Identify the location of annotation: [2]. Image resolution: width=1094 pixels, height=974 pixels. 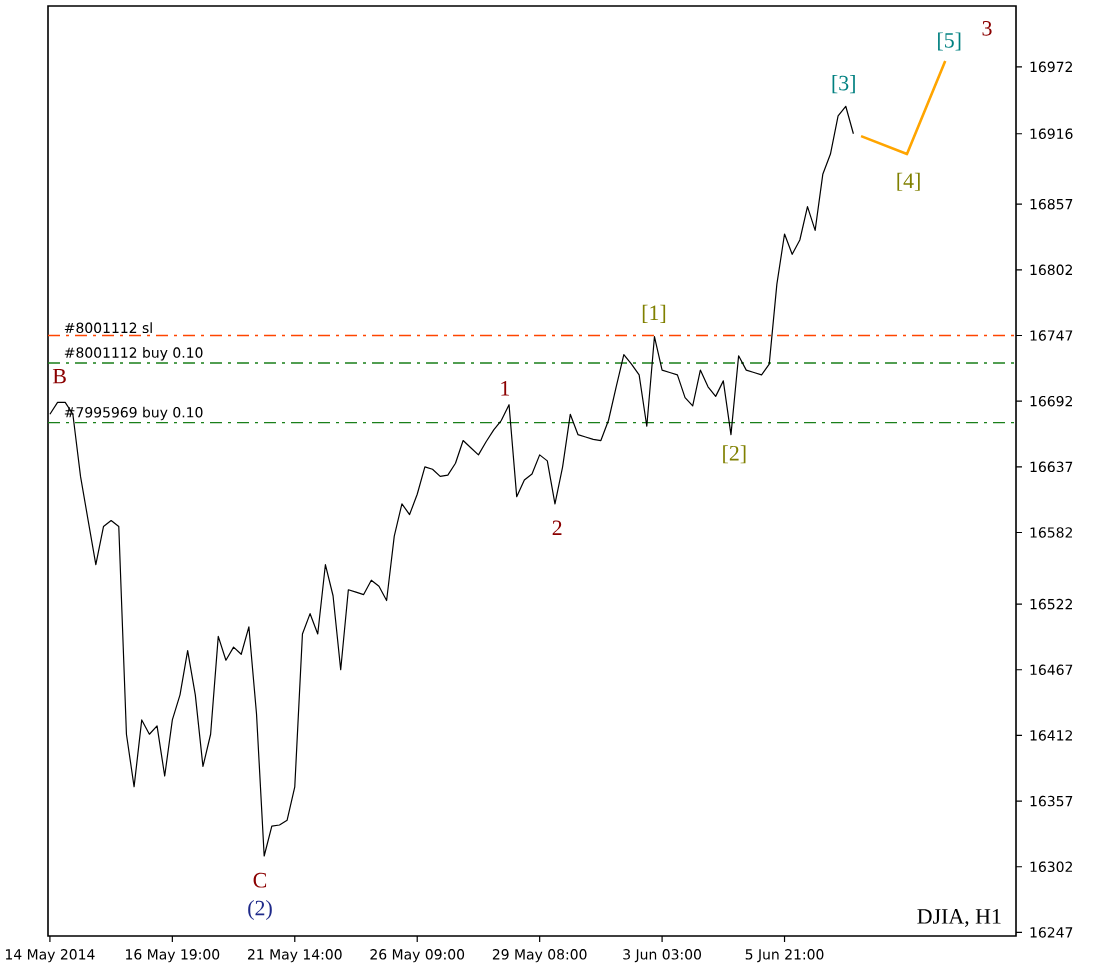
(734, 454).